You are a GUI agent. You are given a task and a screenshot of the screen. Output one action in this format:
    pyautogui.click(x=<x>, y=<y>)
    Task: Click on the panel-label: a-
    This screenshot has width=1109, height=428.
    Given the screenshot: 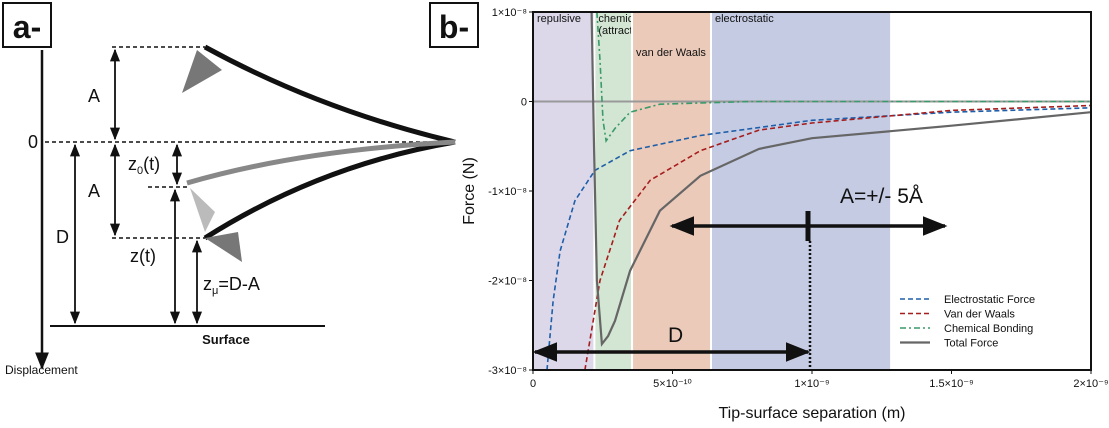 What is the action you would take?
    pyautogui.click(x=27, y=27)
    